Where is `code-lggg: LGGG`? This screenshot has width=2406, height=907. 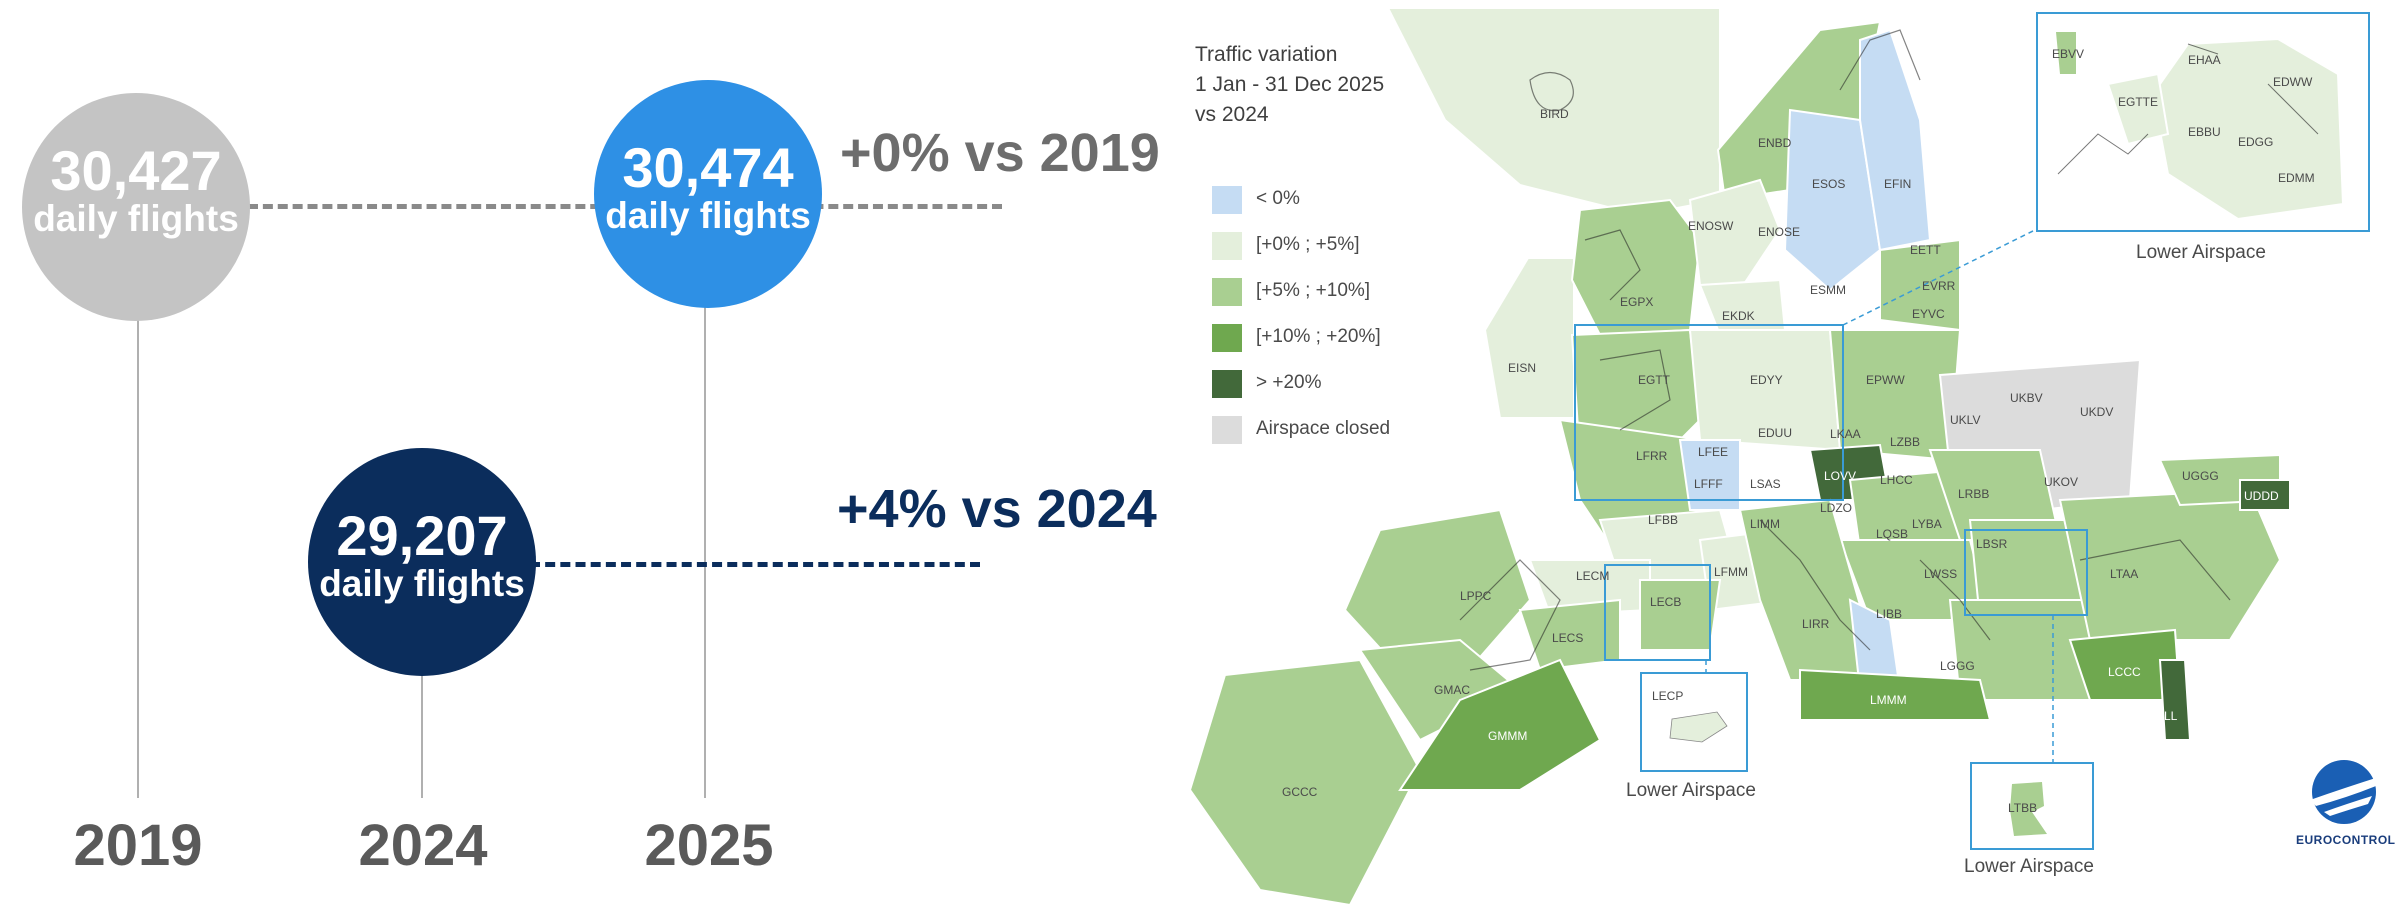
code-lggg: LGGG is located at coordinates (1957, 666).